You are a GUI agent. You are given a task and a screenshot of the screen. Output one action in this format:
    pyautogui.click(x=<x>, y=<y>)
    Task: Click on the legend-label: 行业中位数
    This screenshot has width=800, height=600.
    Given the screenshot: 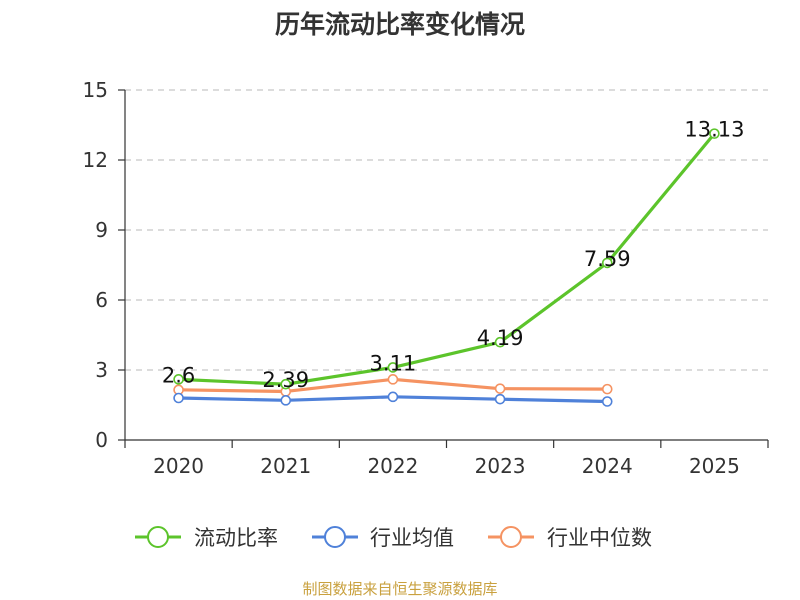 What is the action you would take?
    pyautogui.click(x=599, y=538)
    